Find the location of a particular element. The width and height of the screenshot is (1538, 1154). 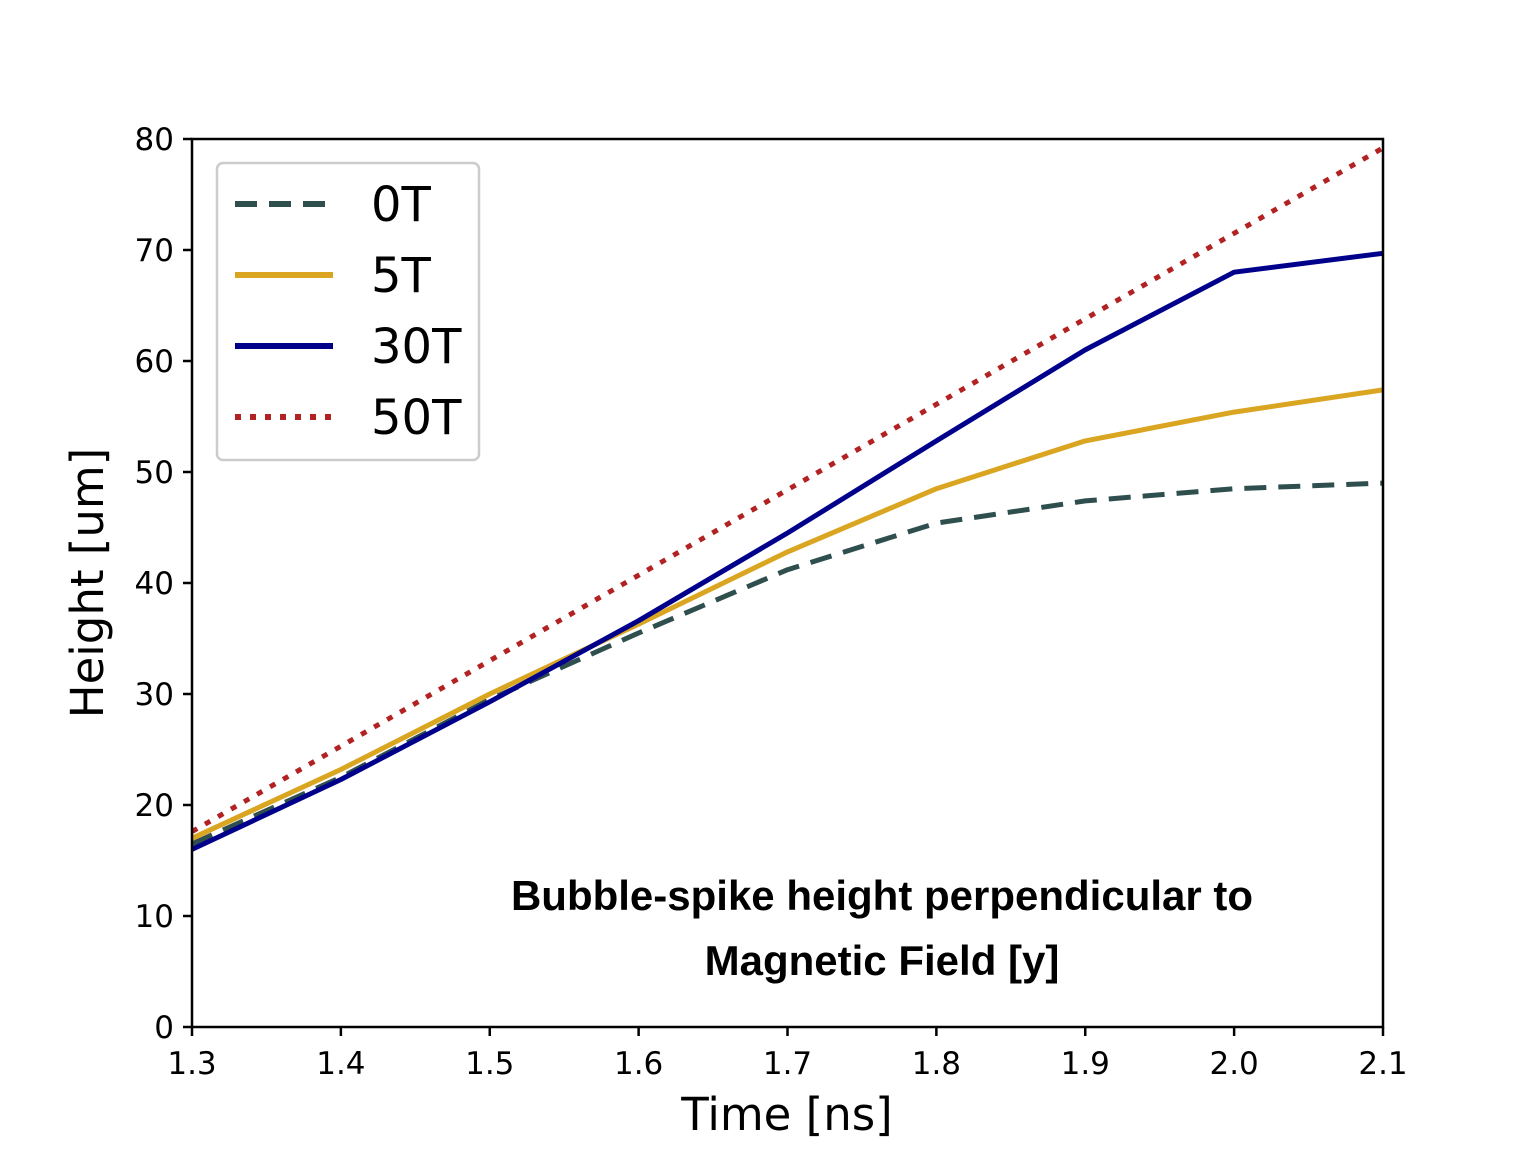

legend-label-0T: 0T is located at coordinates (401, 205).